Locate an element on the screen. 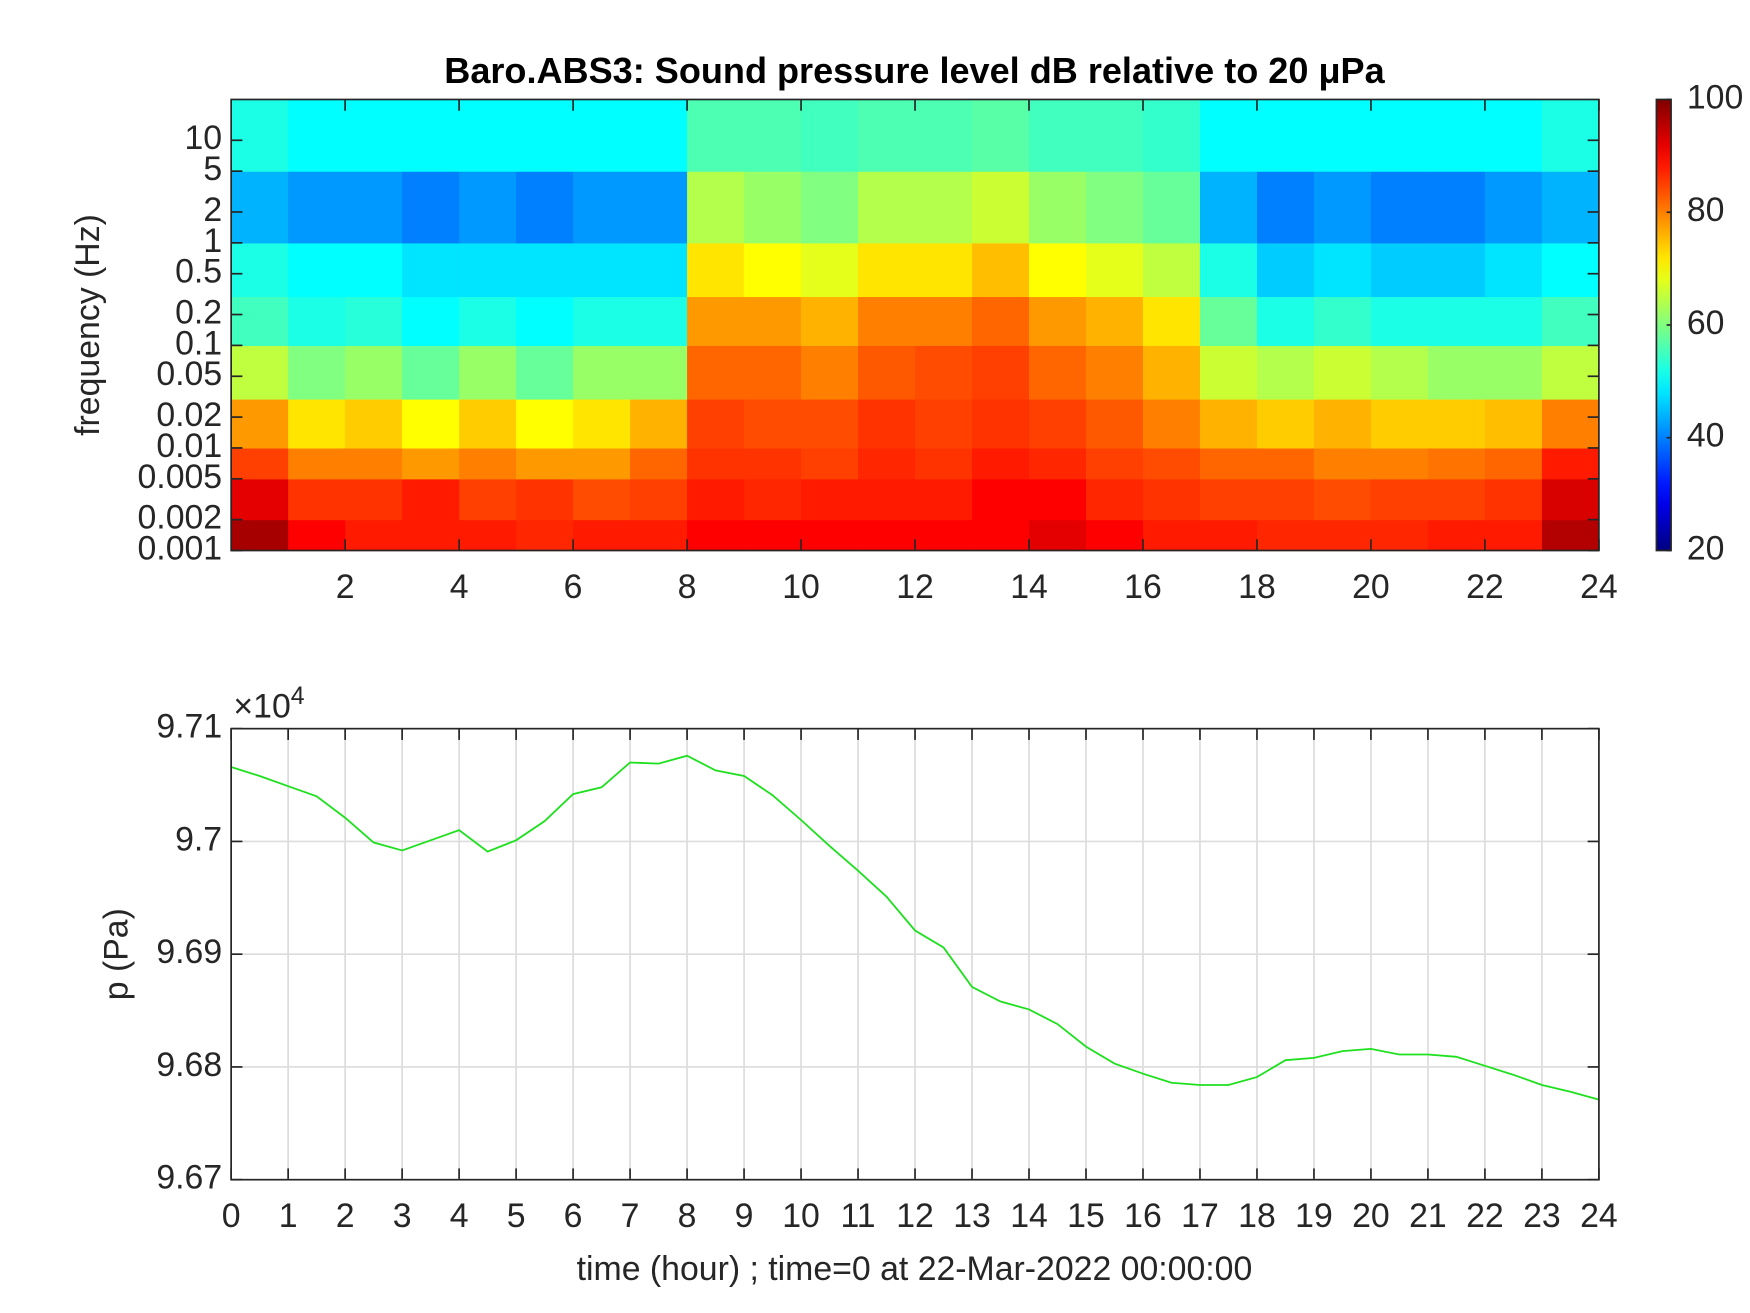 This screenshot has width=1750, height=1313. colorbar-tick-label: 60 is located at coordinates (1706, 323).